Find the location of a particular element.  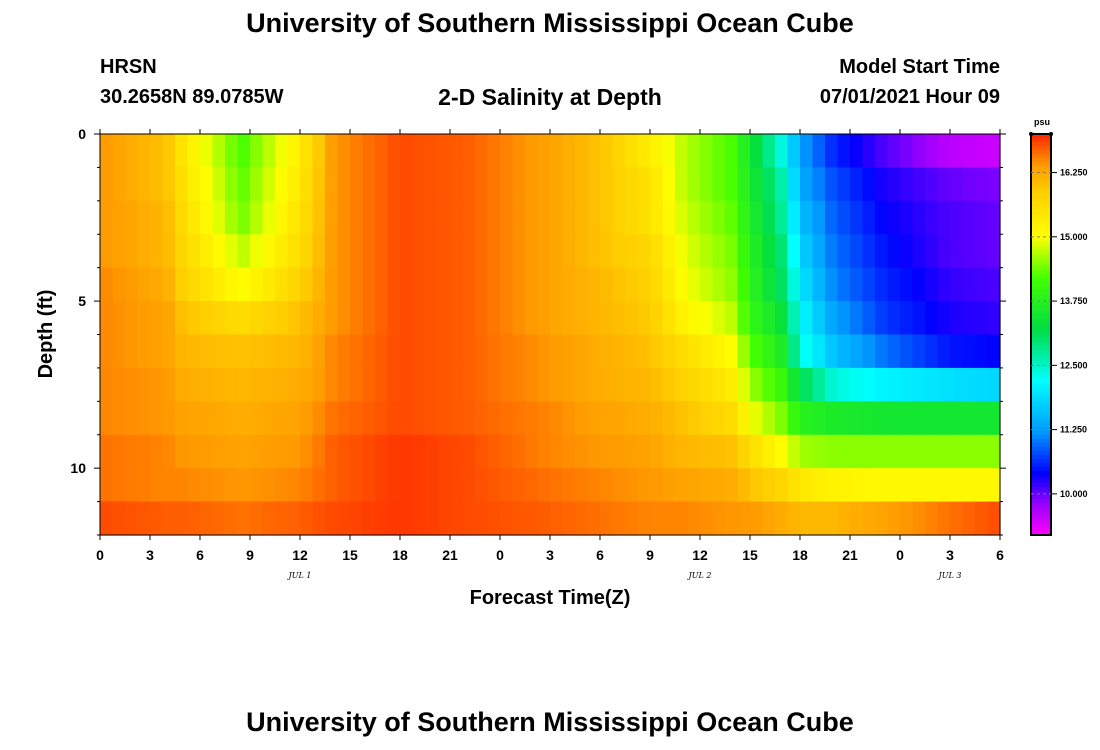

colorbar-corner-dot is located at coordinates (1051, 134).